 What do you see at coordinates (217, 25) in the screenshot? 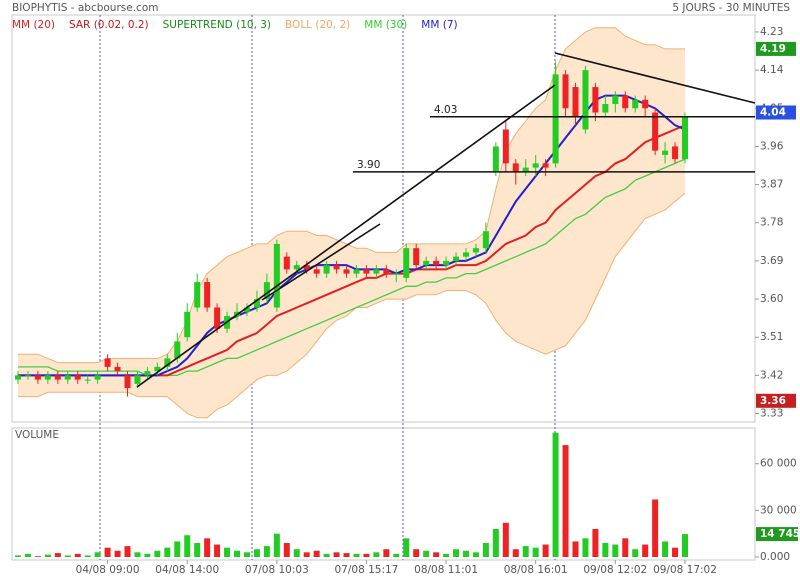
I see `legend-entry: SUPERTREND (10, 3)` at bounding box center [217, 25].